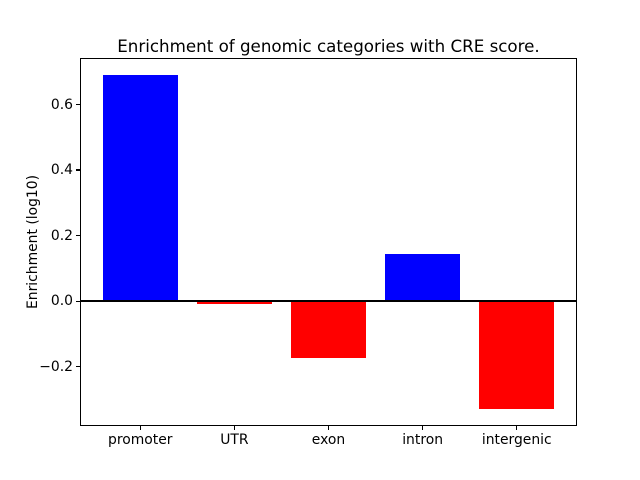 This screenshot has height=480, width=640. I want to click on bar-UTR, so click(234, 303).